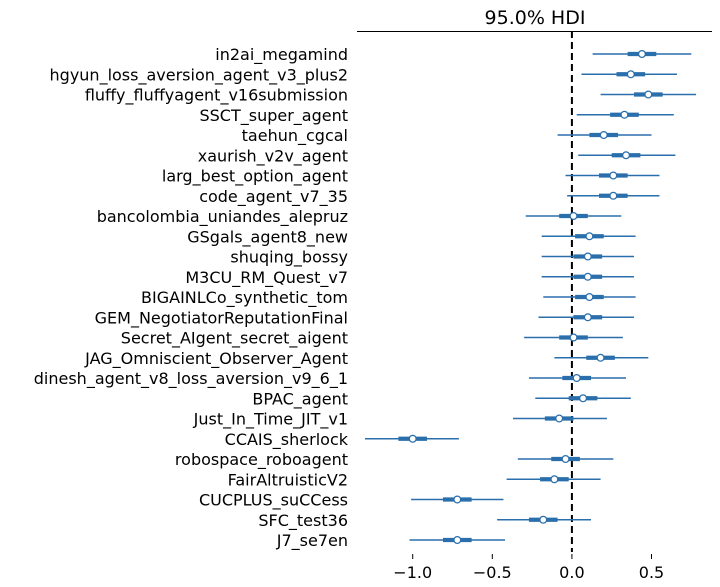  I want to click on row-label: code_agent_v7_35, so click(273, 197).